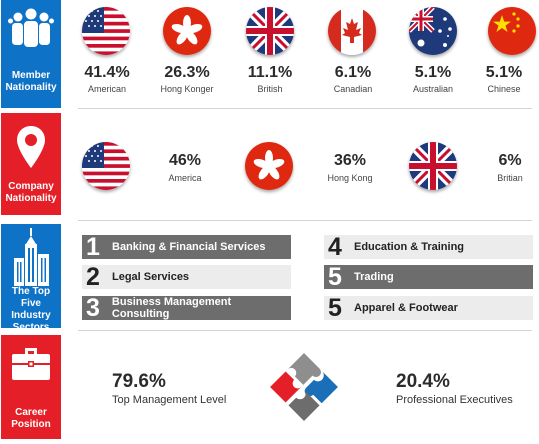 The height and width of the screenshot is (444, 539). Describe the element at coordinates (151, 277) in the screenshot. I see `sector-label: Legal Services` at that location.